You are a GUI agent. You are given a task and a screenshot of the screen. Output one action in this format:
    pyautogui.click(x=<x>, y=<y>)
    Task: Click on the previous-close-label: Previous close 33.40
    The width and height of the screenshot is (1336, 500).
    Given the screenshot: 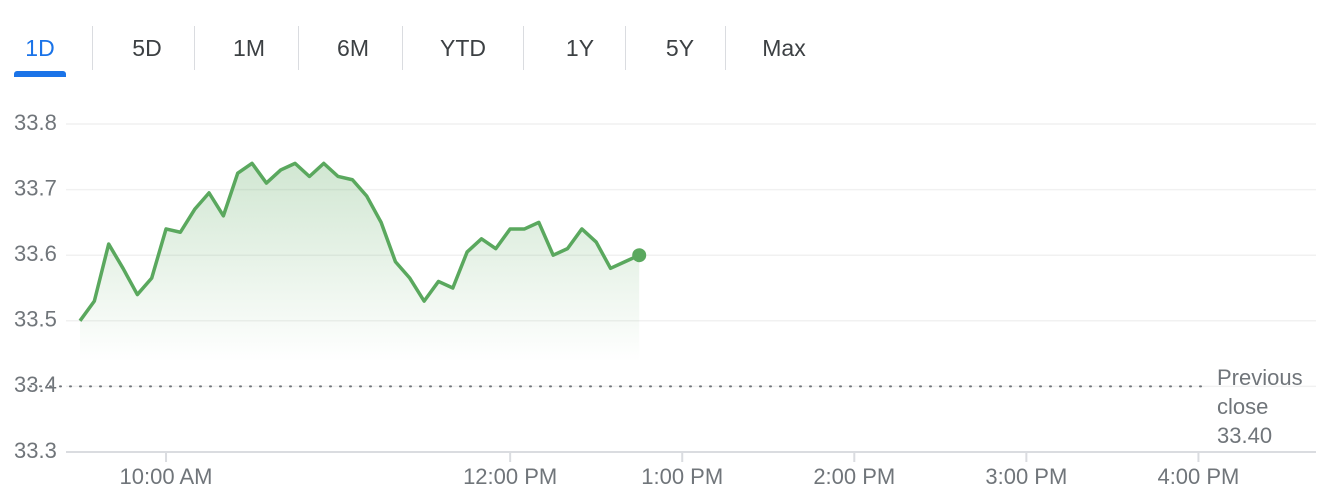 What is the action you would take?
    pyautogui.click(x=1272, y=406)
    